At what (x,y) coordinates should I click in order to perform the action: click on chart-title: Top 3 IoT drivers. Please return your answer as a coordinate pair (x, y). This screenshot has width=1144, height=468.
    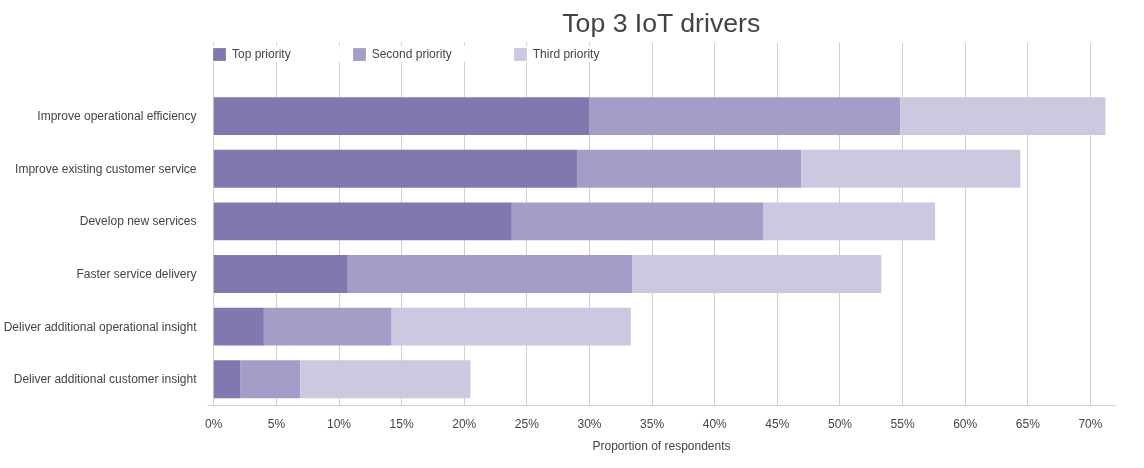
    Looking at the image, I should click on (661, 22).